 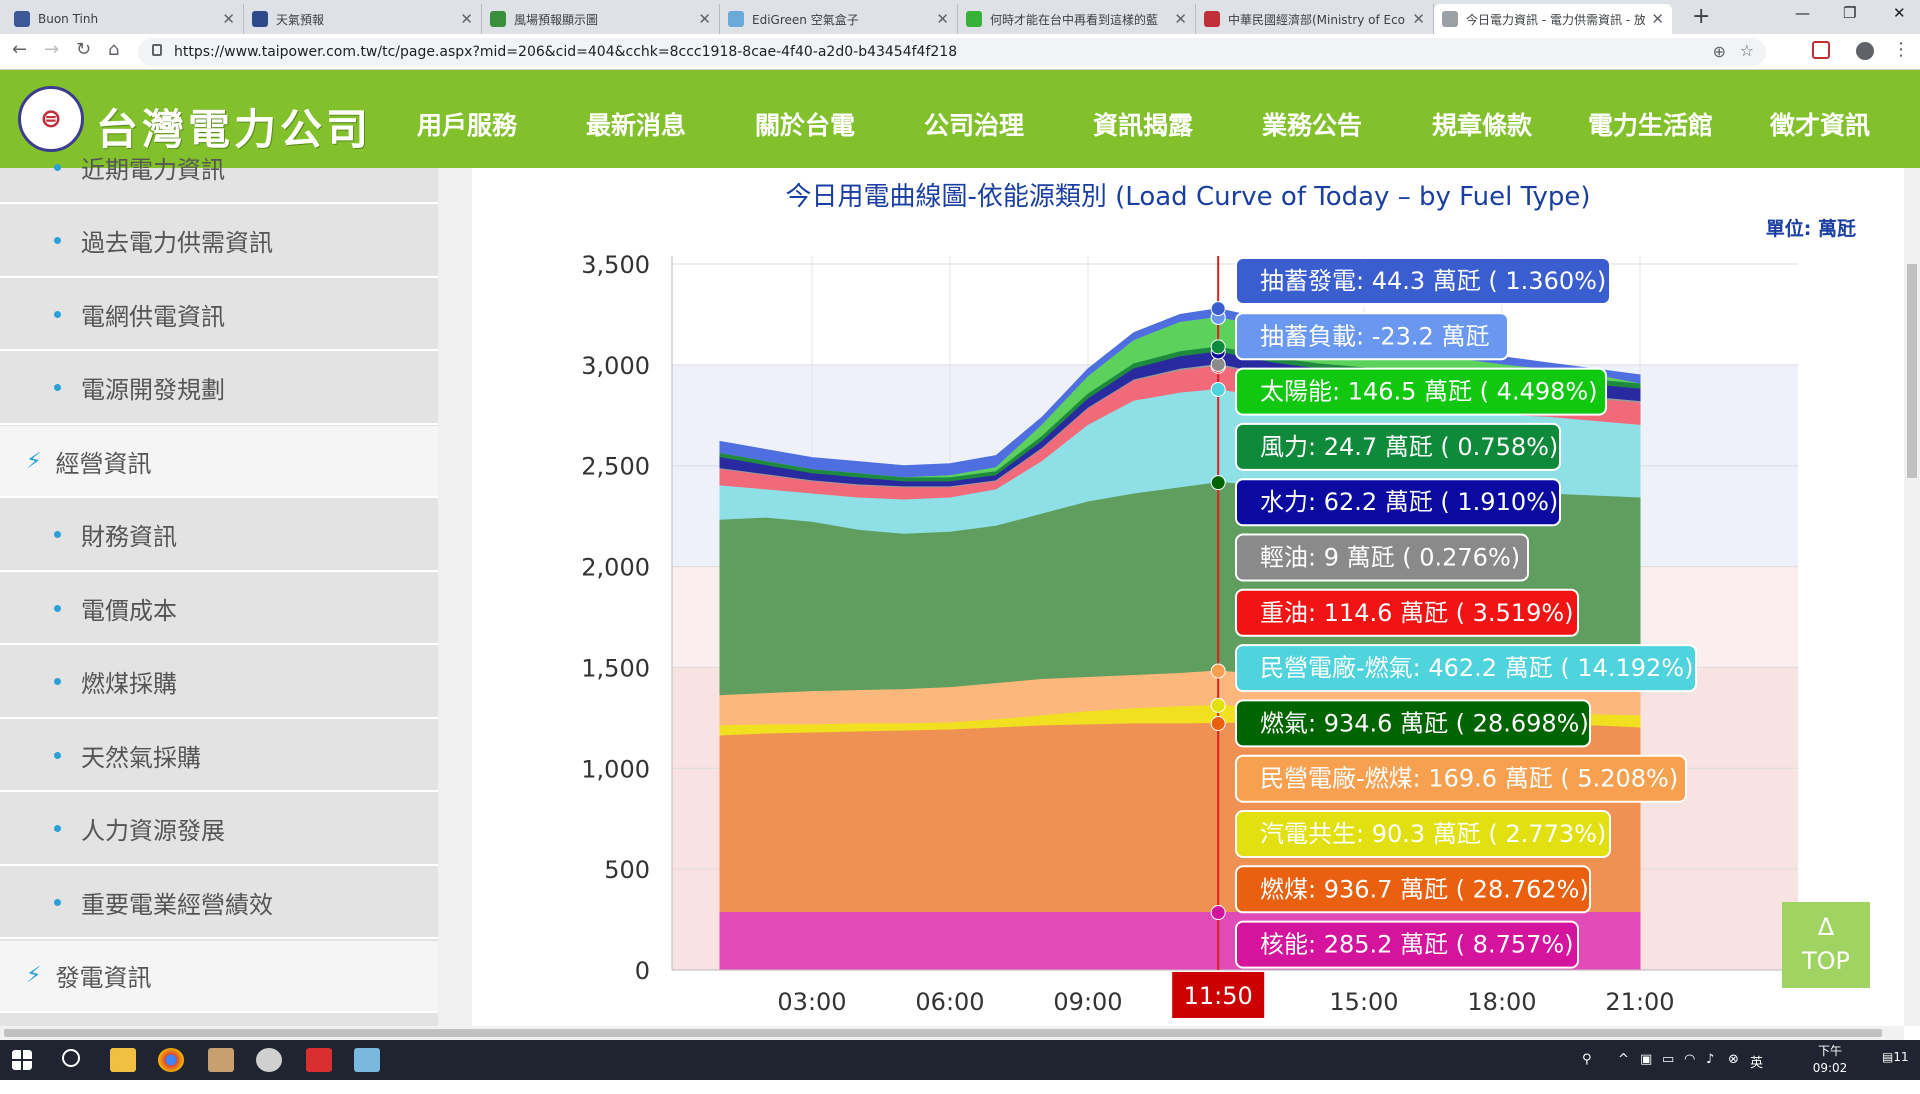 What do you see at coordinates (1668, 1059) in the screenshot?
I see `battery-icon: ▭` at bounding box center [1668, 1059].